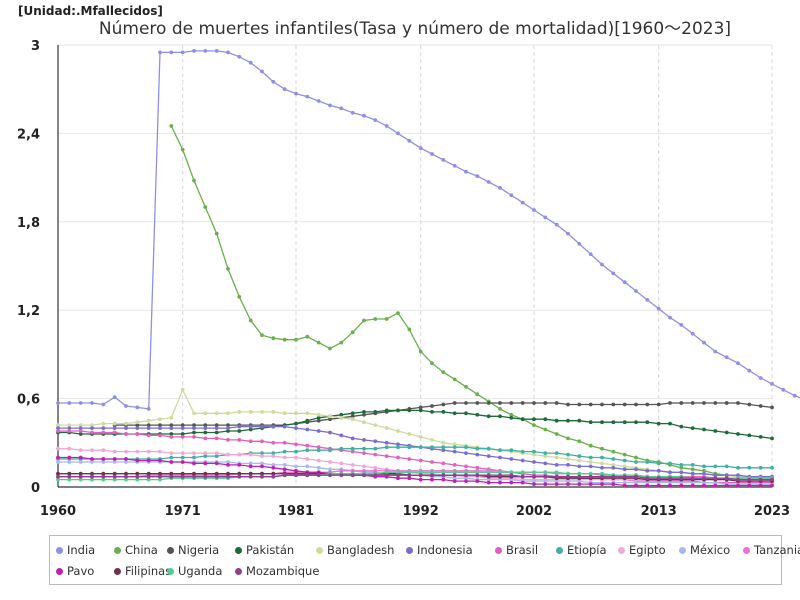  Describe the element at coordinates (415, 451) in the screenshot. I see `series-line` at that location.